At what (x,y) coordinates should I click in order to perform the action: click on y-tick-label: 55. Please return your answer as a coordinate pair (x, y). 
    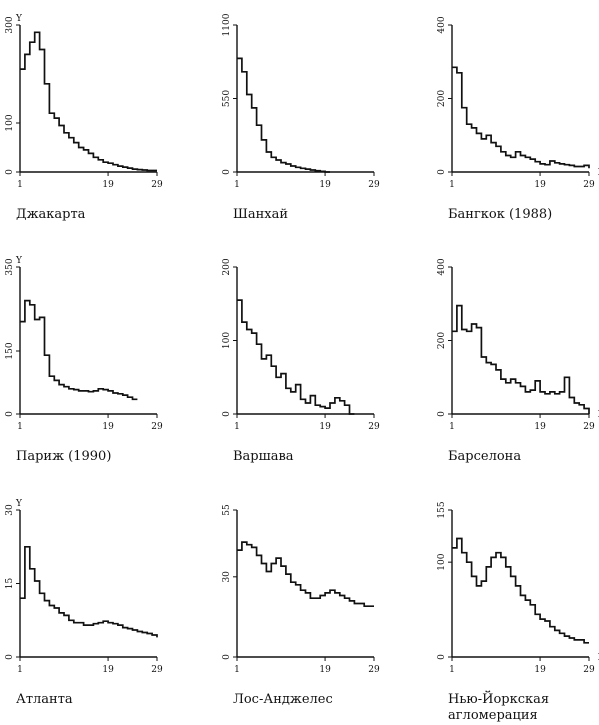
    Looking at the image, I should click on (227, 510).